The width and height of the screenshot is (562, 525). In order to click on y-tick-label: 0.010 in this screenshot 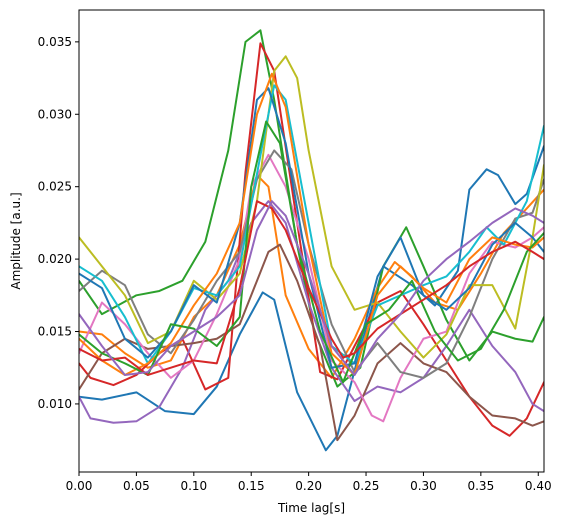, I will do `click(55, 404)`.